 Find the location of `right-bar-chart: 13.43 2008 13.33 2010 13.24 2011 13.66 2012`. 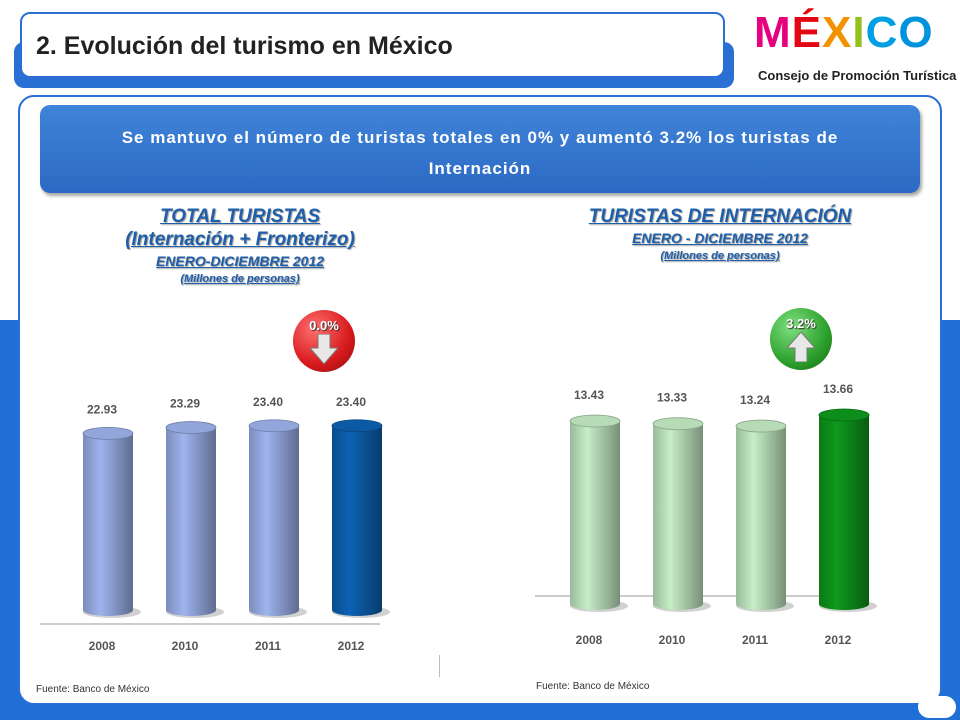

right-bar-chart: 13.43 2008 13.33 2010 13.24 2011 13.66 2012 is located at coordinates (706, 514).